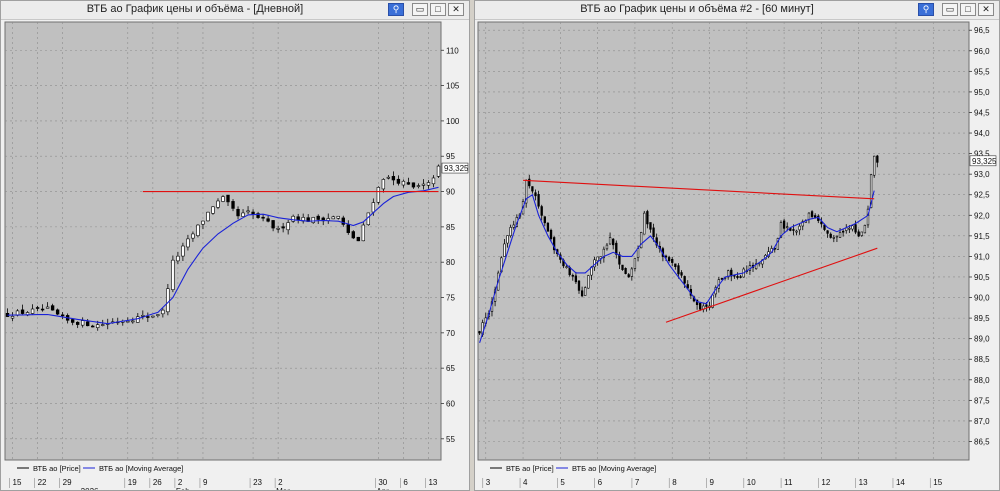 This screenshot has width=1000, height=491. Describe the element at coordinates (982, 154) in the screenshot. I see `y-tick-label: 93,5` at that location.